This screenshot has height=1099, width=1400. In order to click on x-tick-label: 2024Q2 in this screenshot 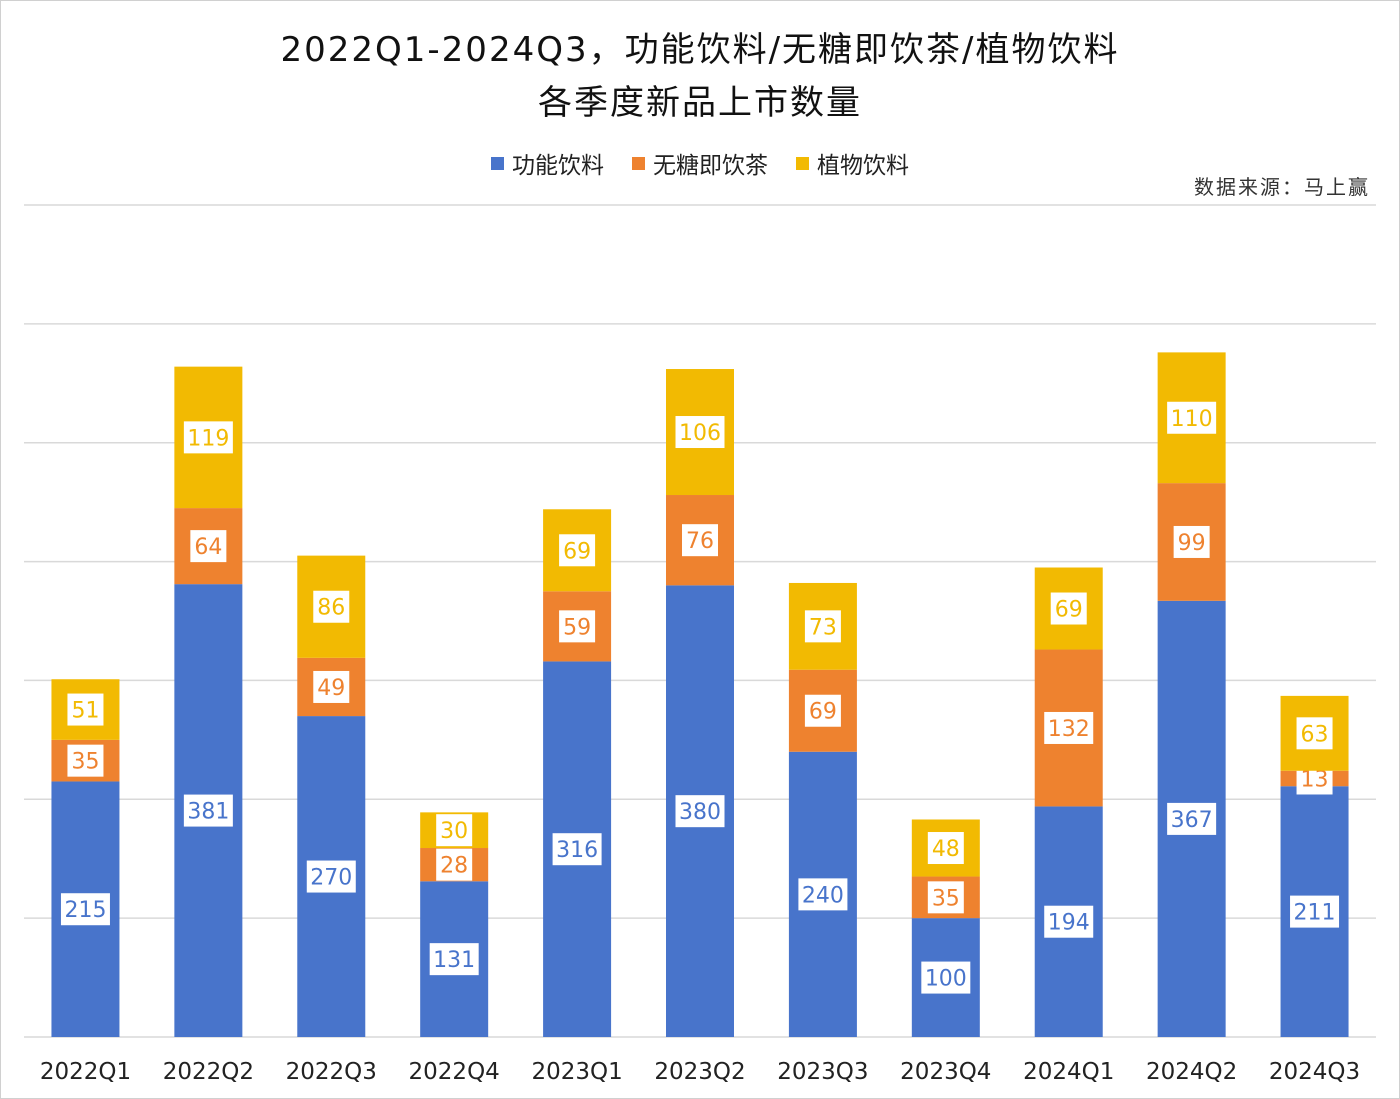, I will do `click(1191, 1072)`.